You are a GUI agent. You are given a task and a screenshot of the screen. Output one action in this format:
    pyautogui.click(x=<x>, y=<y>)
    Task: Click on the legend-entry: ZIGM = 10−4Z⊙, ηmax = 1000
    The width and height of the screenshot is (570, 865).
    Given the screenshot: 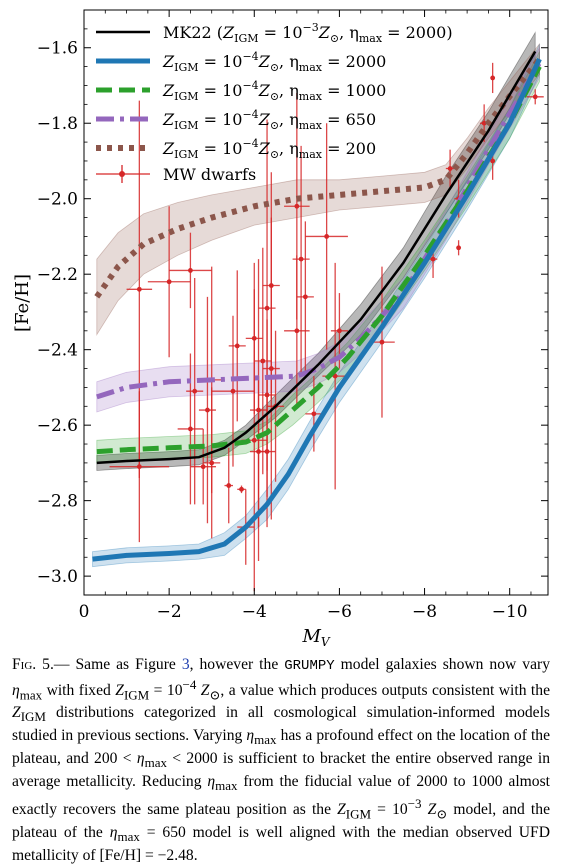 What is the action you would take?
    pyautogui.click(x=274, y=91)
    